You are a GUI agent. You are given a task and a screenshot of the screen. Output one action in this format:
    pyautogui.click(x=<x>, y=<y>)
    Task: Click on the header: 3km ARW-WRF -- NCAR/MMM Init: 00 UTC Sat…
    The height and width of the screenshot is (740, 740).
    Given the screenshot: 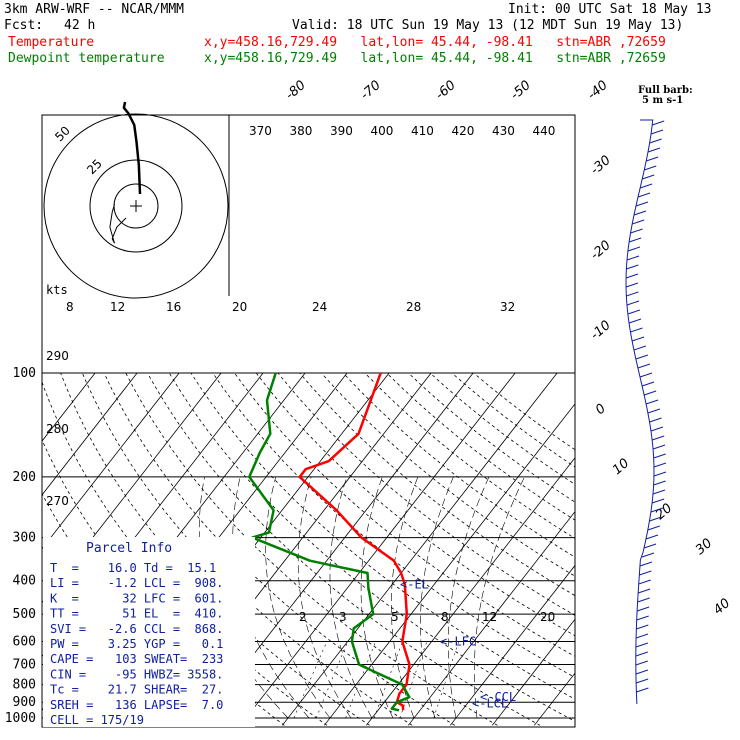 What is the action you would take?
    pyautogui.click(x=370, y=34)
    